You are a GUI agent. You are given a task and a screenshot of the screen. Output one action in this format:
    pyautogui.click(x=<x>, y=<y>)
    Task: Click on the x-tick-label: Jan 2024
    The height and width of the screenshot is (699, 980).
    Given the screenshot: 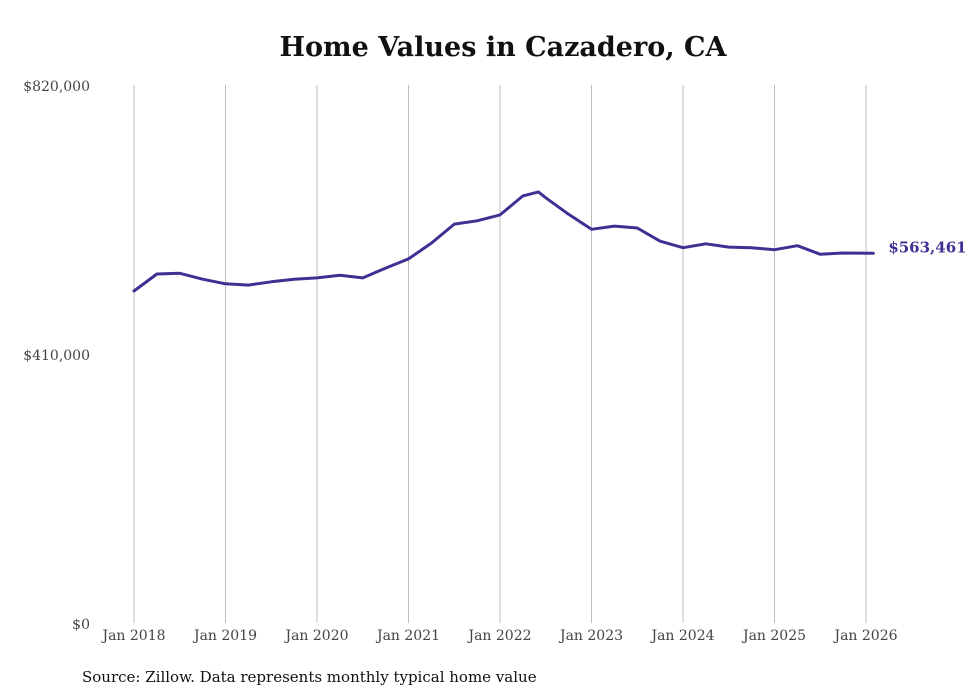 What is the action you would take?
    pyautogui.click(x=681, y=636)
    